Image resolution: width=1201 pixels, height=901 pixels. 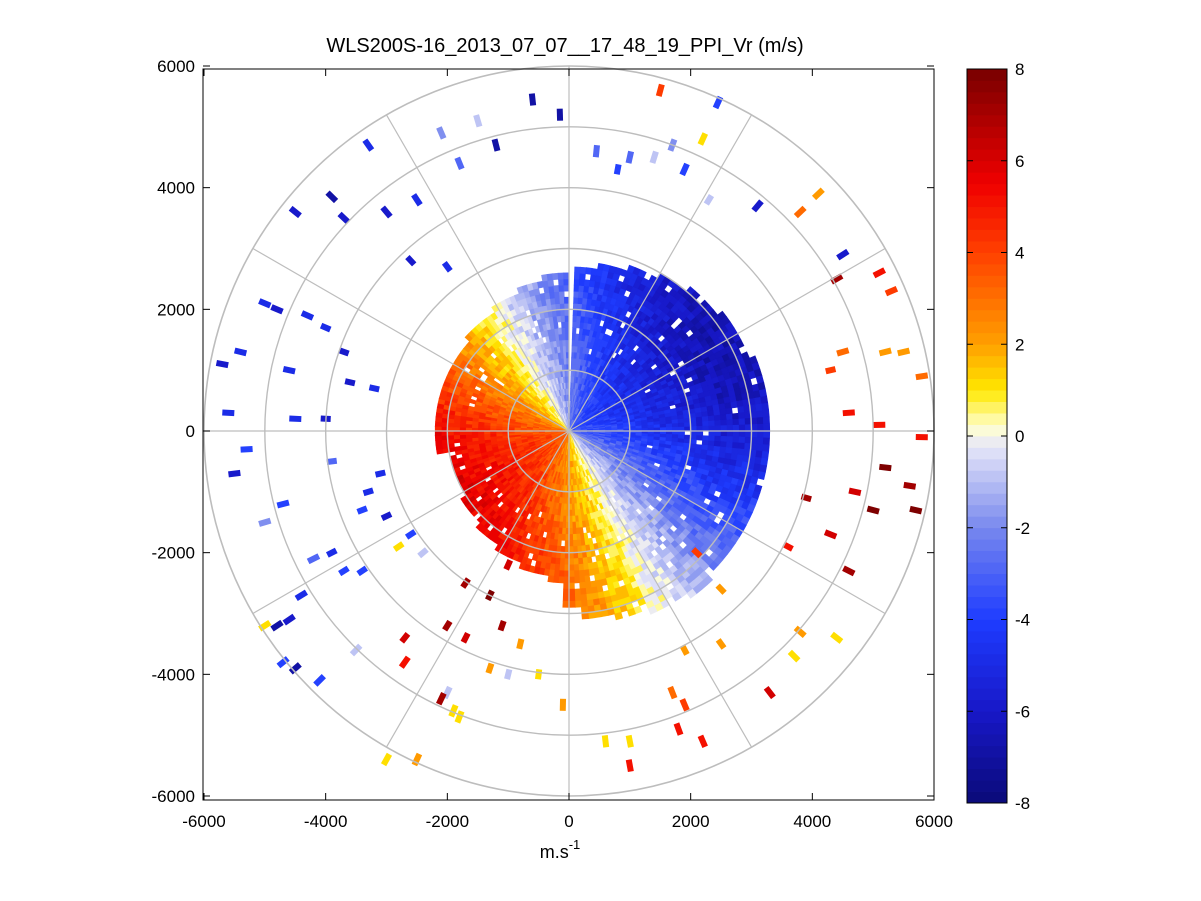 I want to click on x-tick-label: 2000, so click(x=691, y=821).